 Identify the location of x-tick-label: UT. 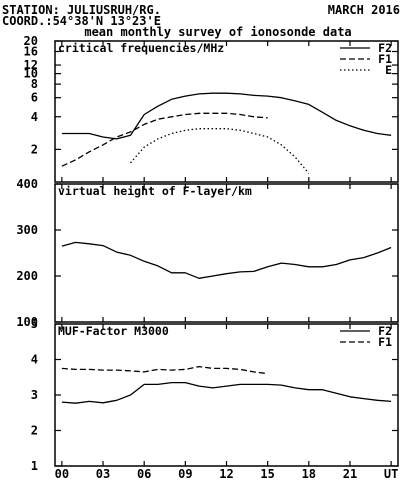
(391, 473).